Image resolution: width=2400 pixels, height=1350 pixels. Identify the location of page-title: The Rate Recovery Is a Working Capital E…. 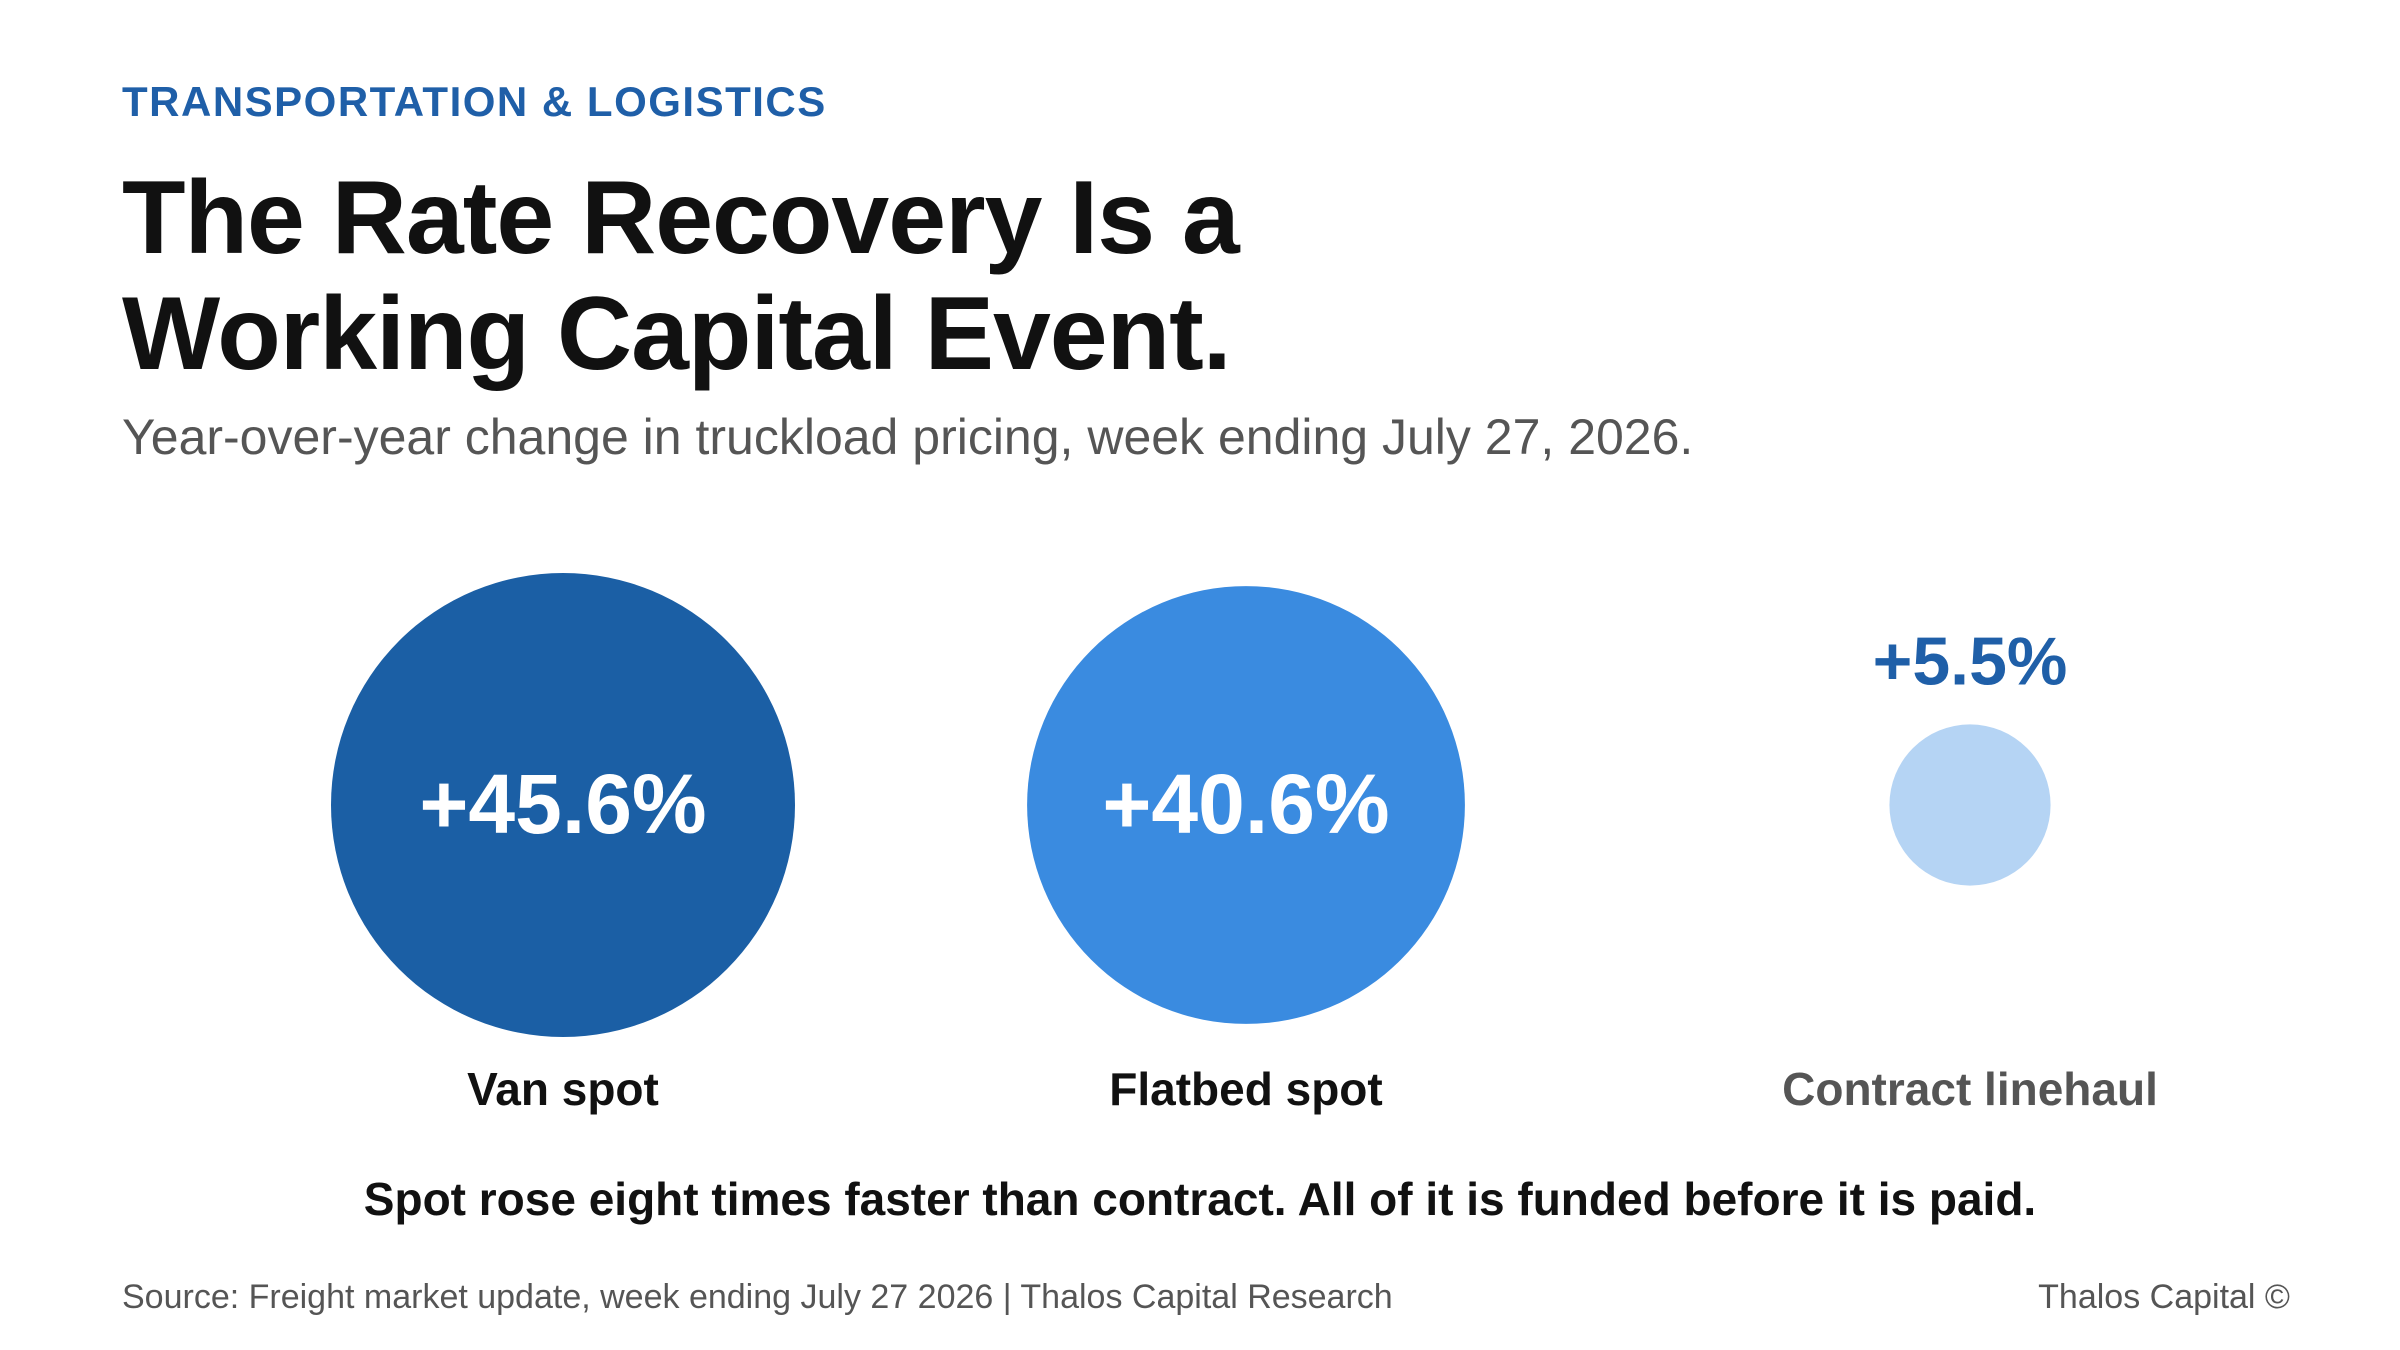
(681, 276).